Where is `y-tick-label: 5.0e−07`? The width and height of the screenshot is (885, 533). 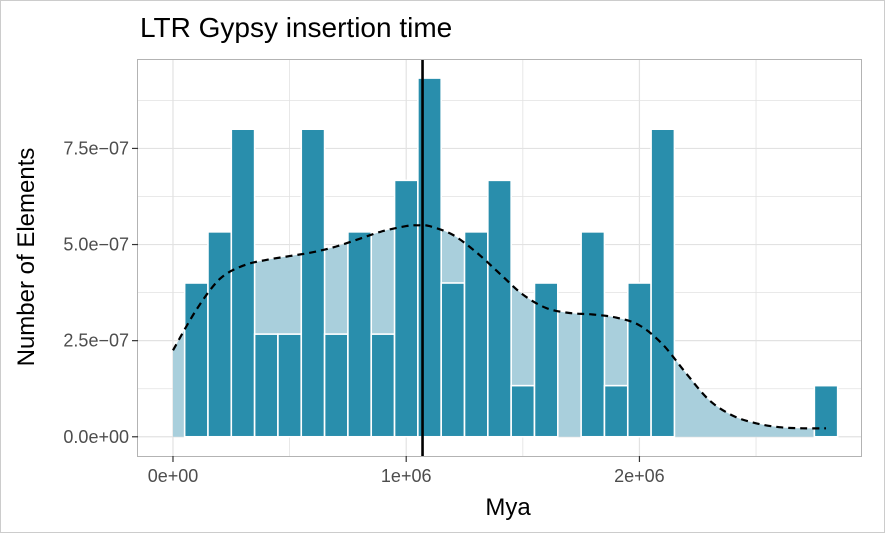 y-tick-label: 5.0e−07 is located at coordinates (96, 245).